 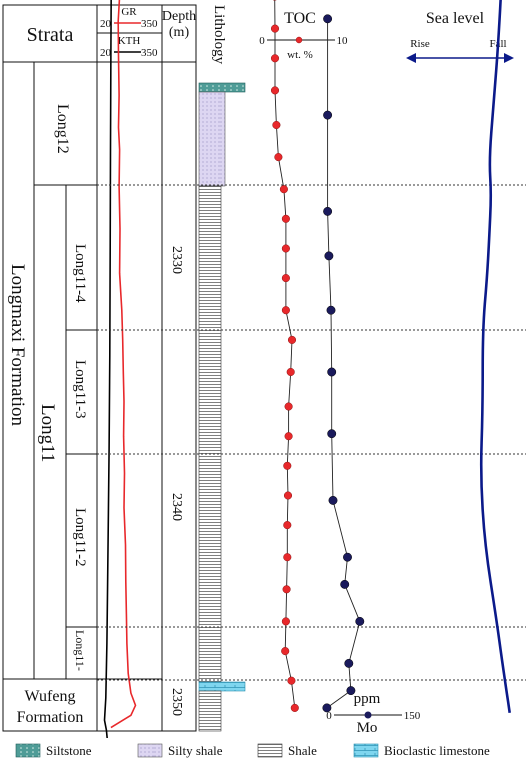 What do you see at coordinates (367, 699) in the screenshot?
I see `mo-unit: ppm` at bounding box center [367, 699].